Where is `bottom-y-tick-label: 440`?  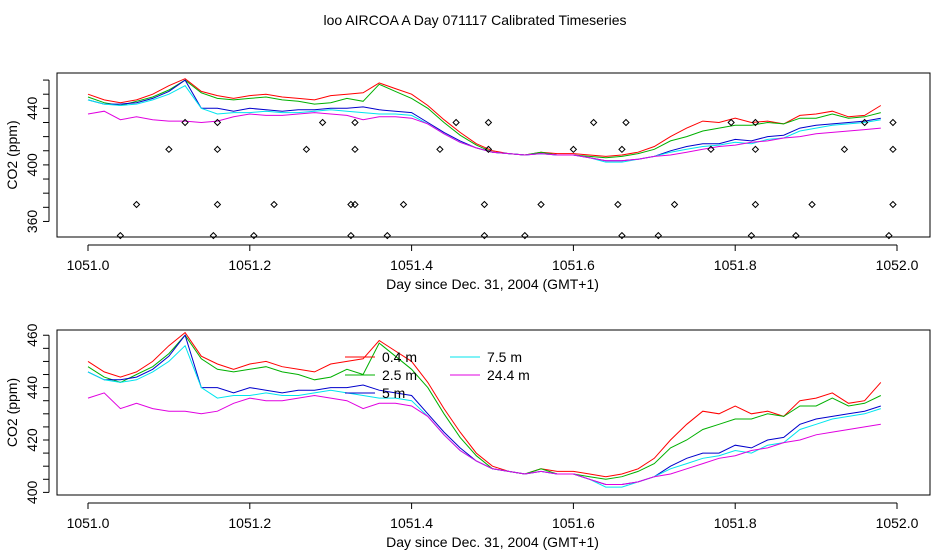 bottom-y-tick-label: 440 is located at coordinates (32, 388).